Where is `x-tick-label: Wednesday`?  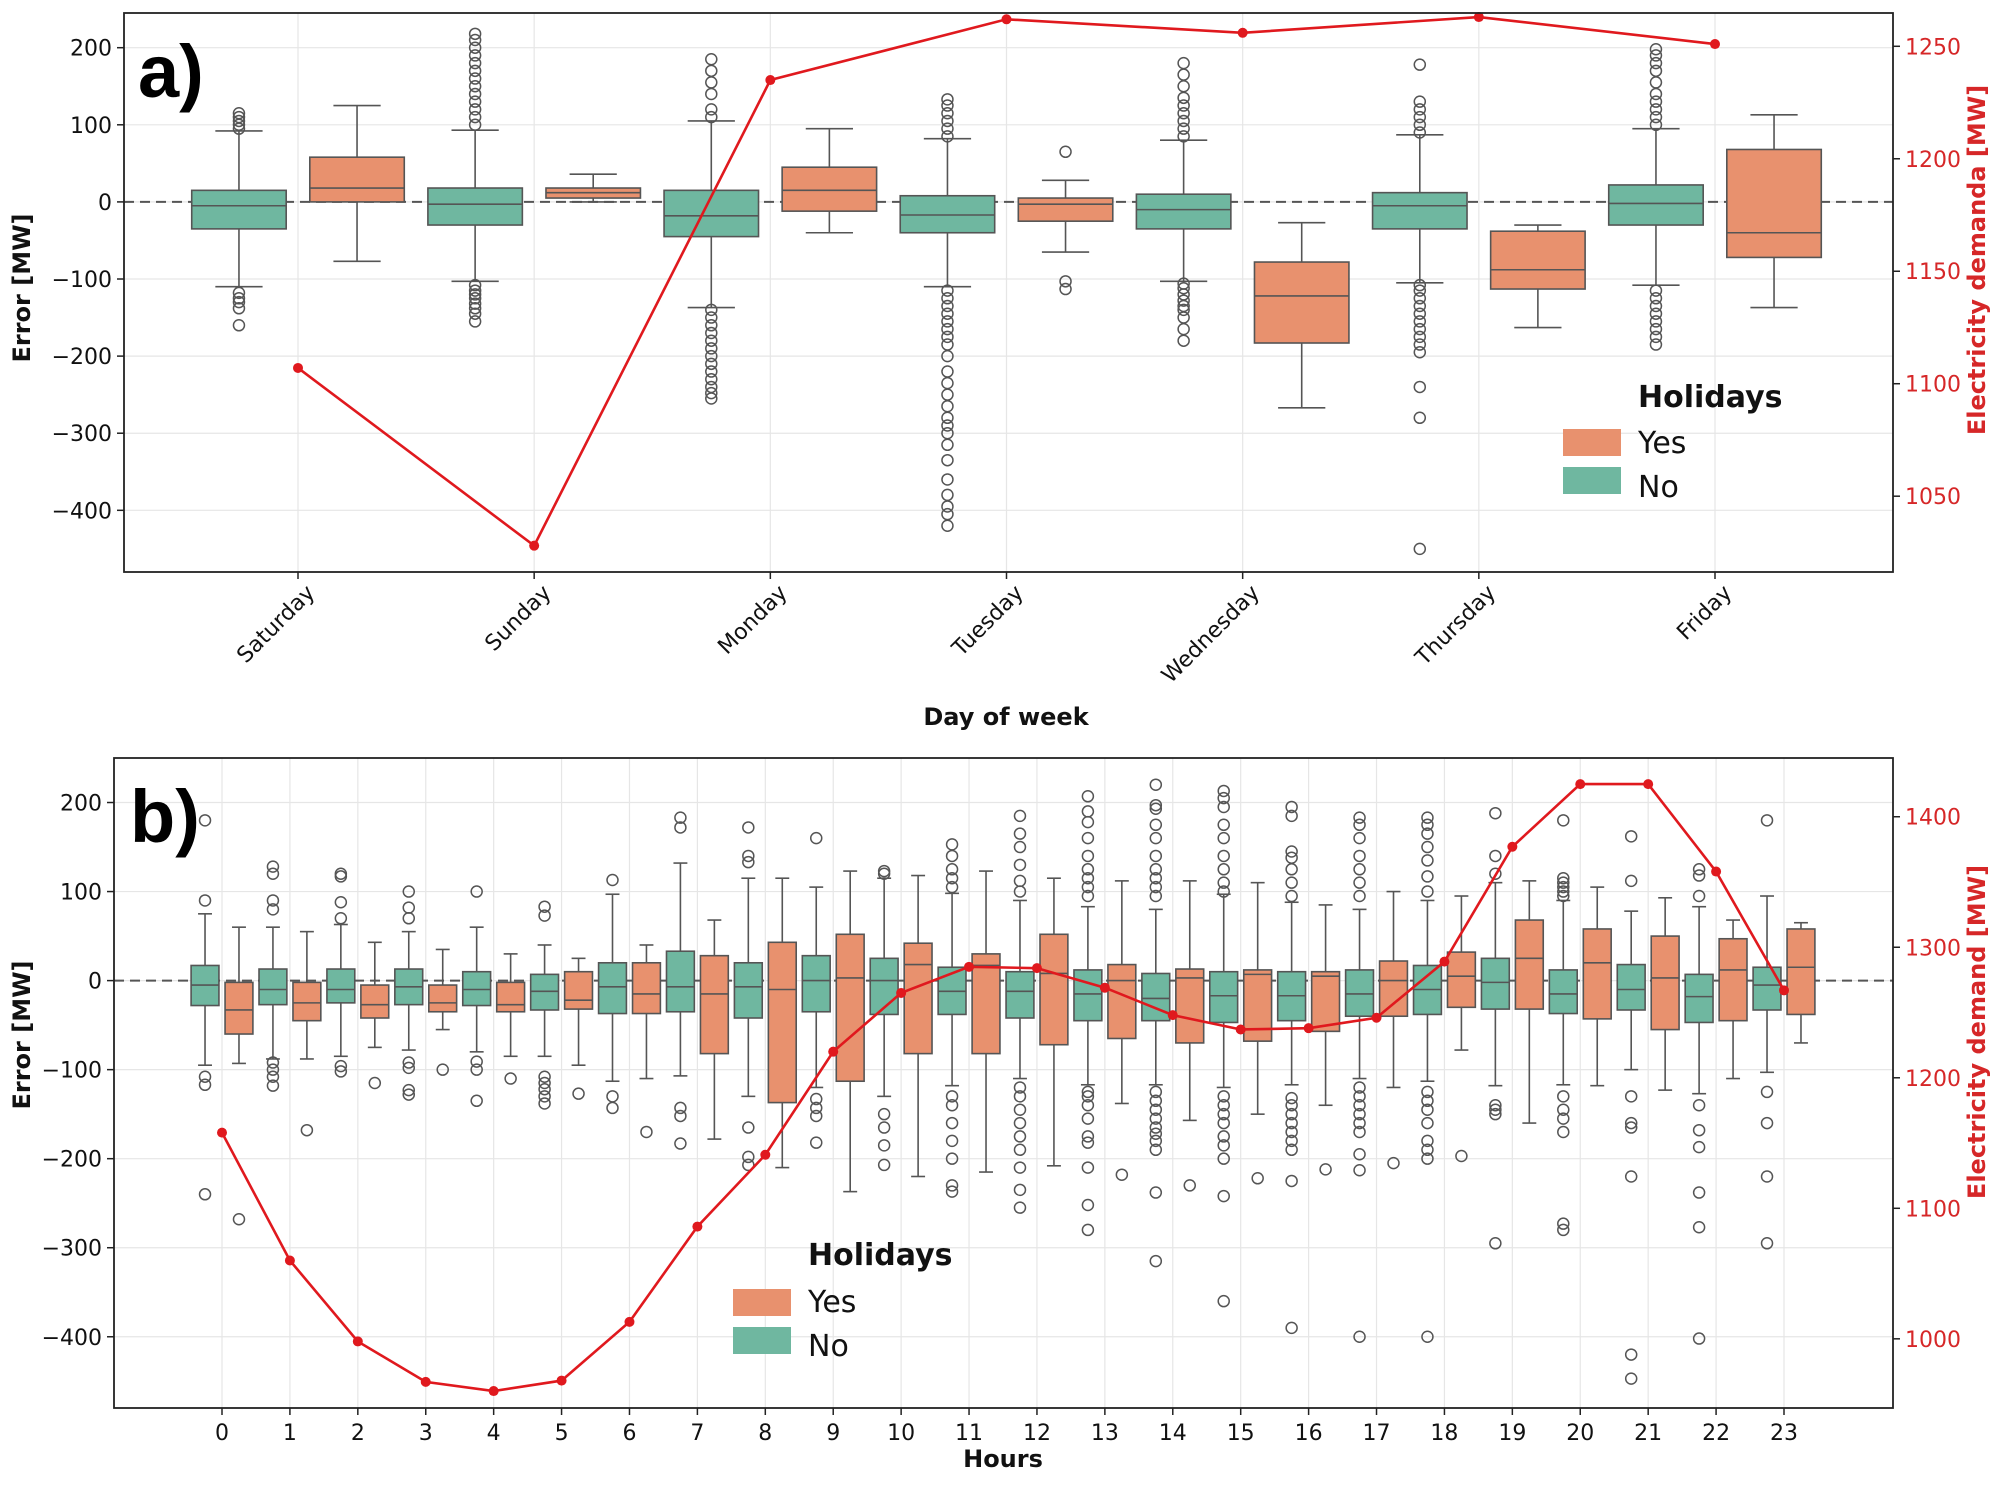
x-tick-label: Wednesday is located at coordinates (1211, 635).